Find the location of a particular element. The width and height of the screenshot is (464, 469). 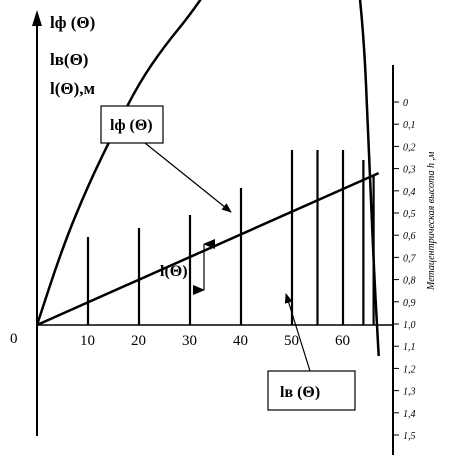

right-tick-label: 1,0 is located at coordinates (409, 325).